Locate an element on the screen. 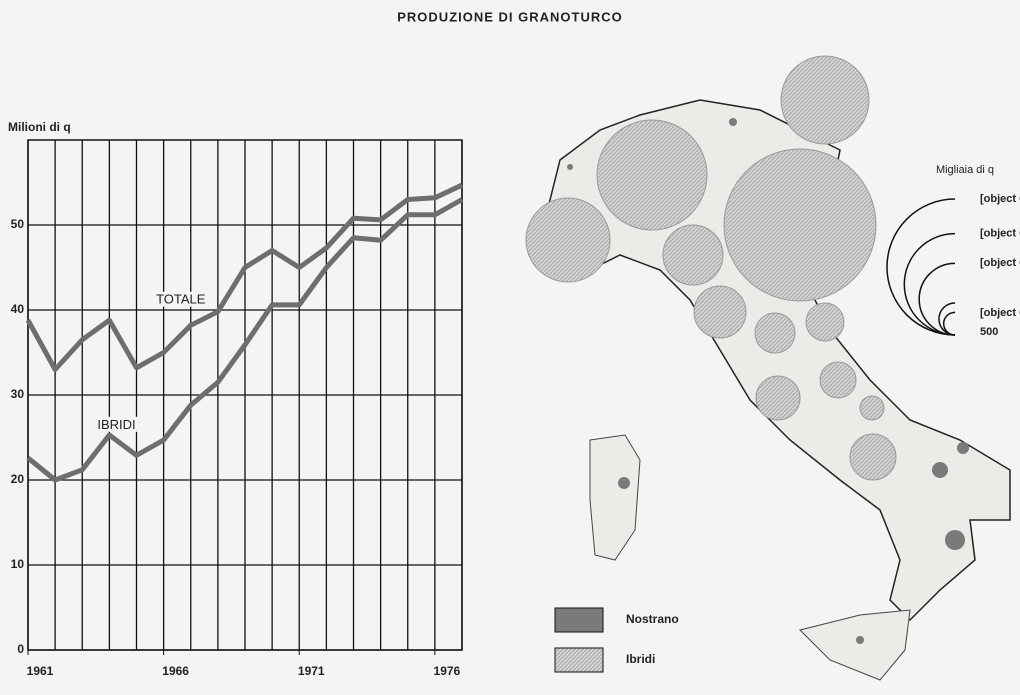  y-axis-label: Milioni di q is located at coordinates (39, 127).